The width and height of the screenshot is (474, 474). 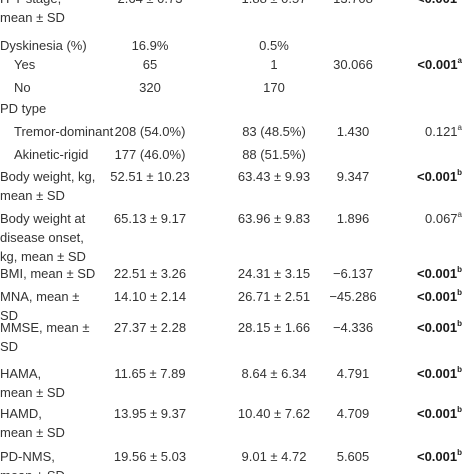 I want to click on group2-value: 26.71 ± 2.51, so click(x=274, y=296).